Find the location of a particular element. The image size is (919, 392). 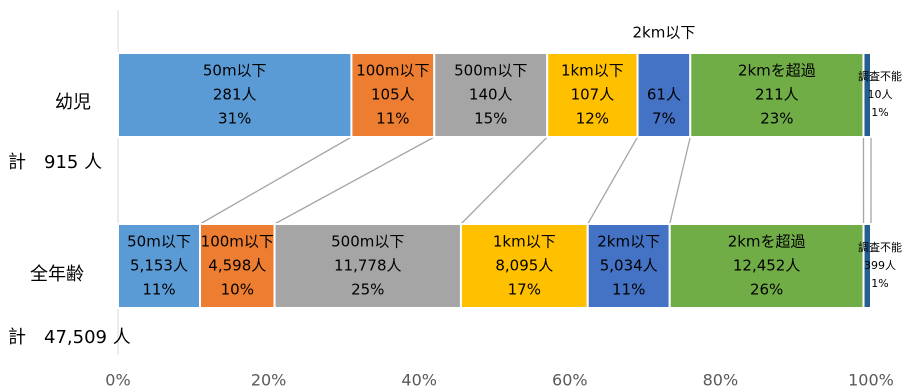

segment-percent-label: 23% is located at coordinates (776, 119).